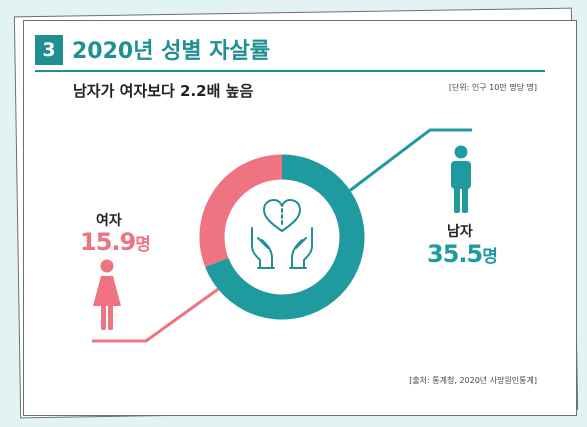  I want to click on donut-slice-male, so click(285, 237).